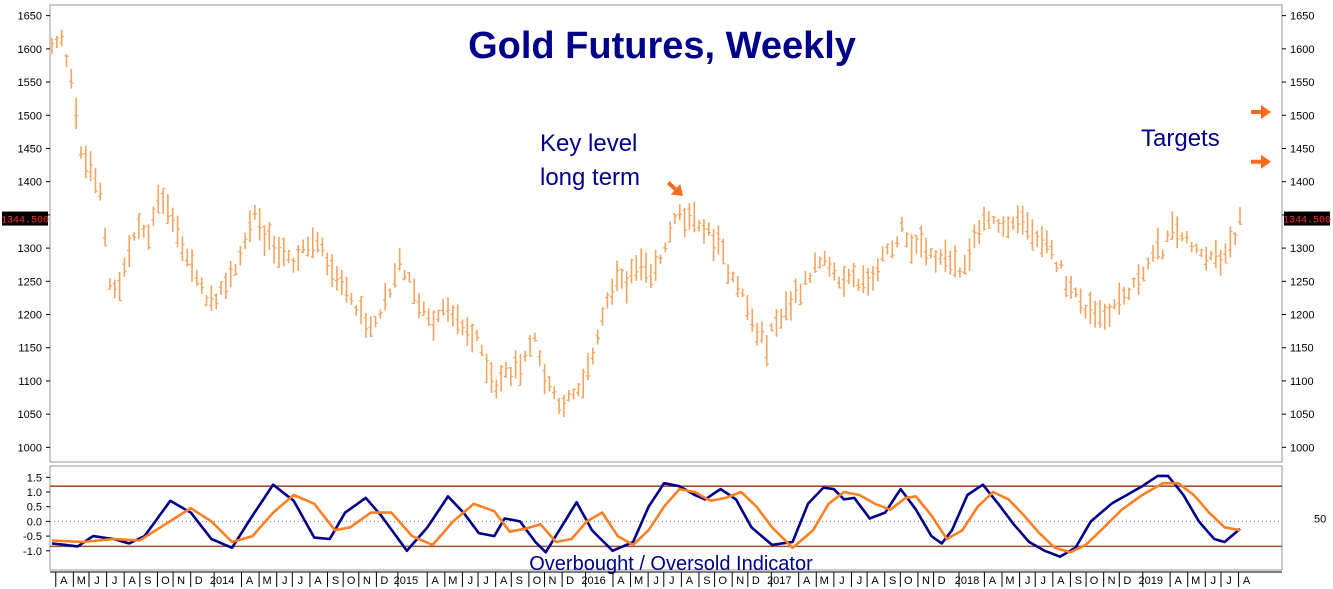 This screenshot has width=1333, height=589. Describe the element at coordinates (1009, 581) in the screenshot. I see `month-label: M` at that location.